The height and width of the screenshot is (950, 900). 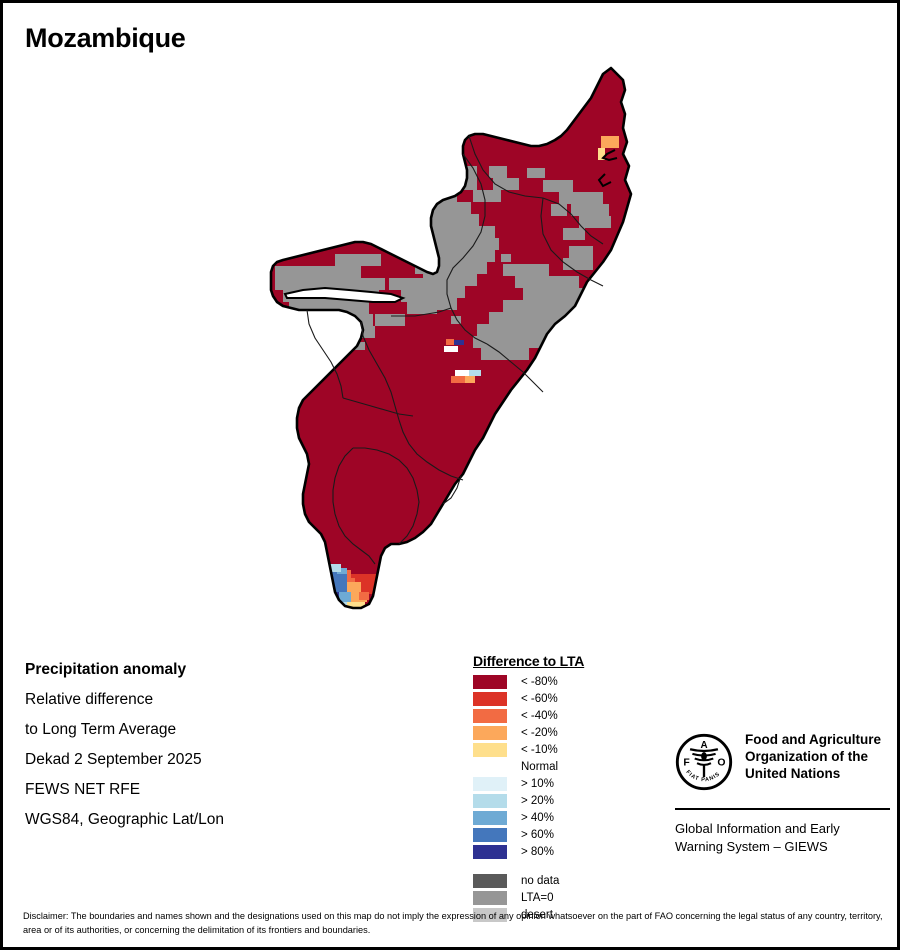 What do you see at coordinates (539, 715) in the screenshot?
I see `legend-label: < -40%` at bounding box center [539, 715].